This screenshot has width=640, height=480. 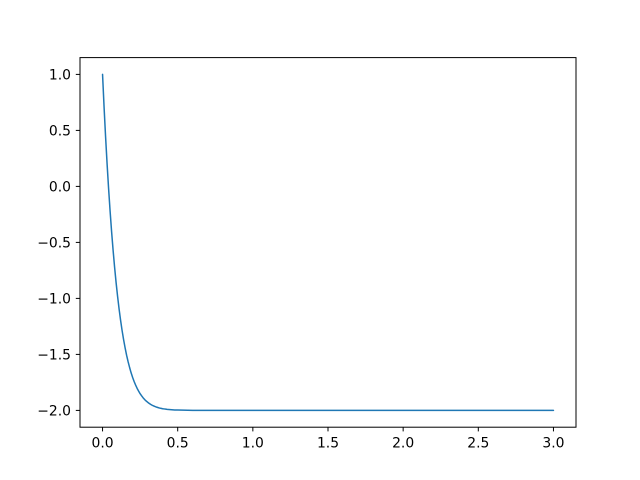 I want to click on y-tick-label: −1.5, so click(x=54, y=355).